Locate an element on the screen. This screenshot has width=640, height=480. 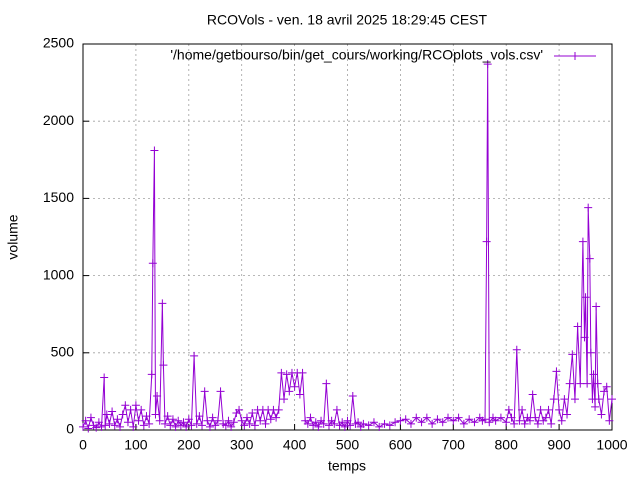
y-tick-label: 1000 is located at coordinates (58, 274).